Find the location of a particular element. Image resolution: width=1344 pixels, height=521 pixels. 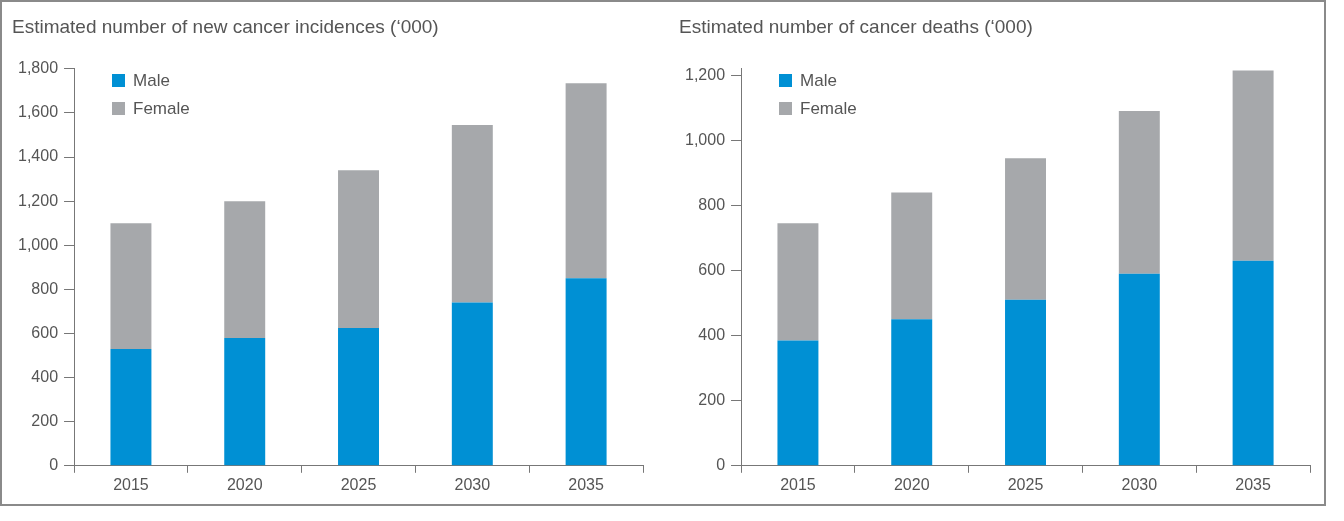

chart-title: Estimated number of new cancer incidences (‘000) is located at coordinates (225, 26).